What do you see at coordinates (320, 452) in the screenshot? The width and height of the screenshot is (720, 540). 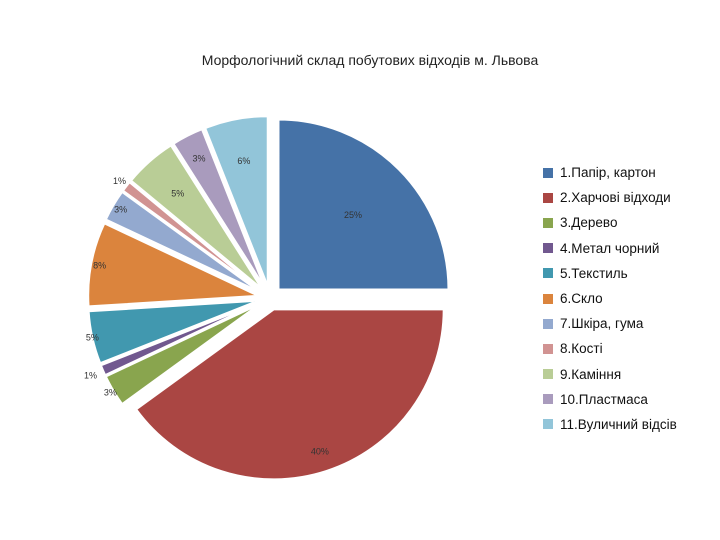 I see `data-label-2: 40%` at bounding box center [320, 452].